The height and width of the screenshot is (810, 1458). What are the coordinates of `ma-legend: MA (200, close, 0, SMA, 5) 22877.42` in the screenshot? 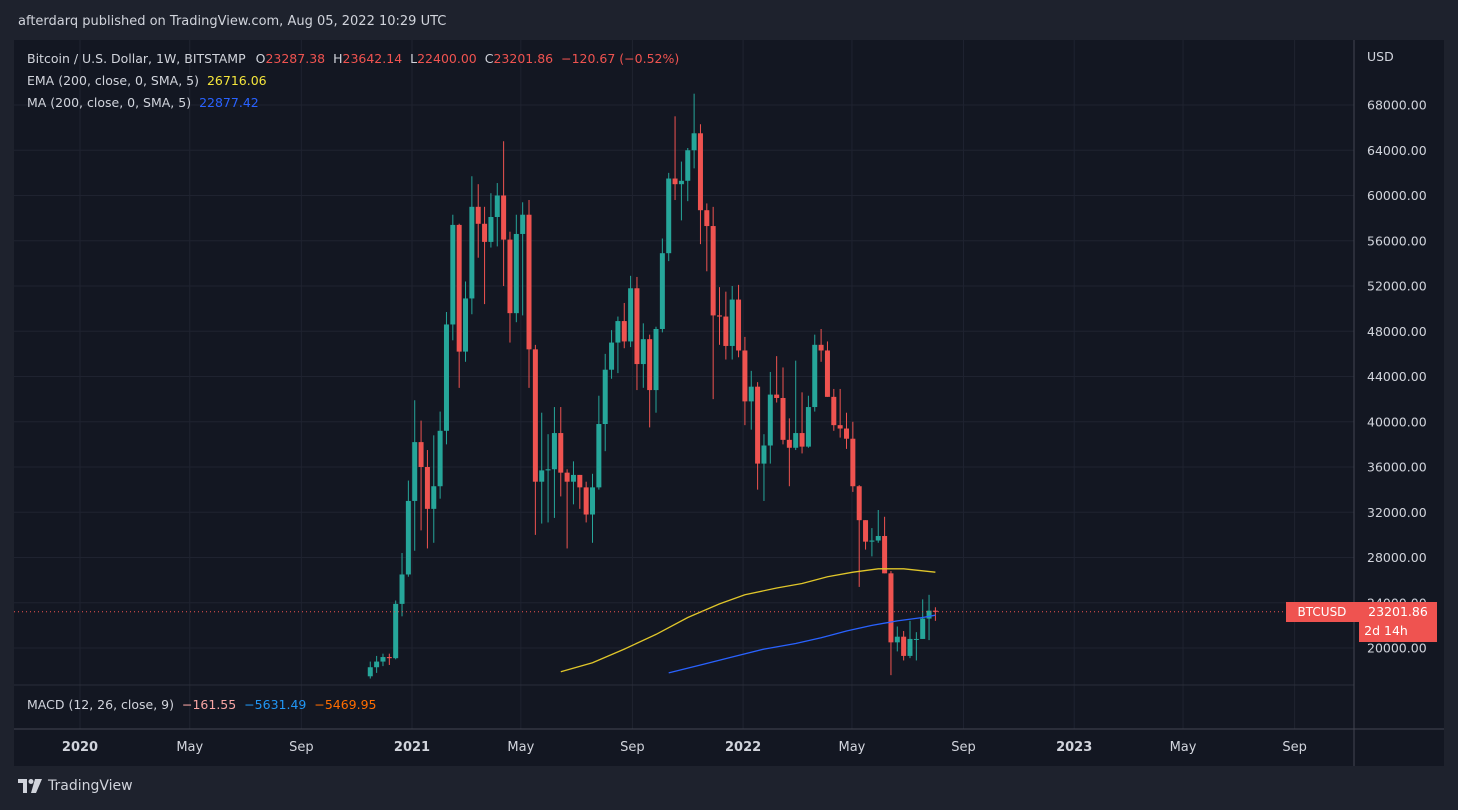 It's located at (143, 102).